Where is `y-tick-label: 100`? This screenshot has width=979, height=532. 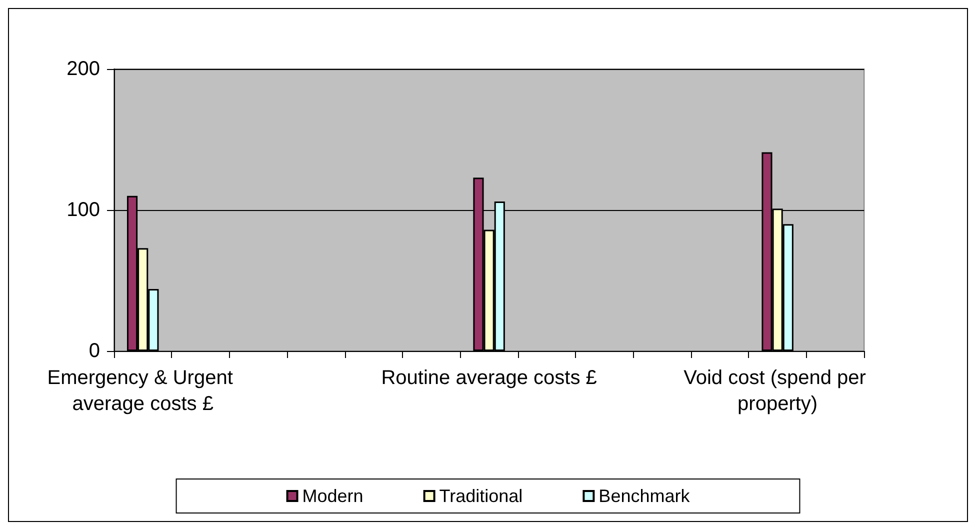 y-tick-label: 100 is located at coordinates (83, 210).